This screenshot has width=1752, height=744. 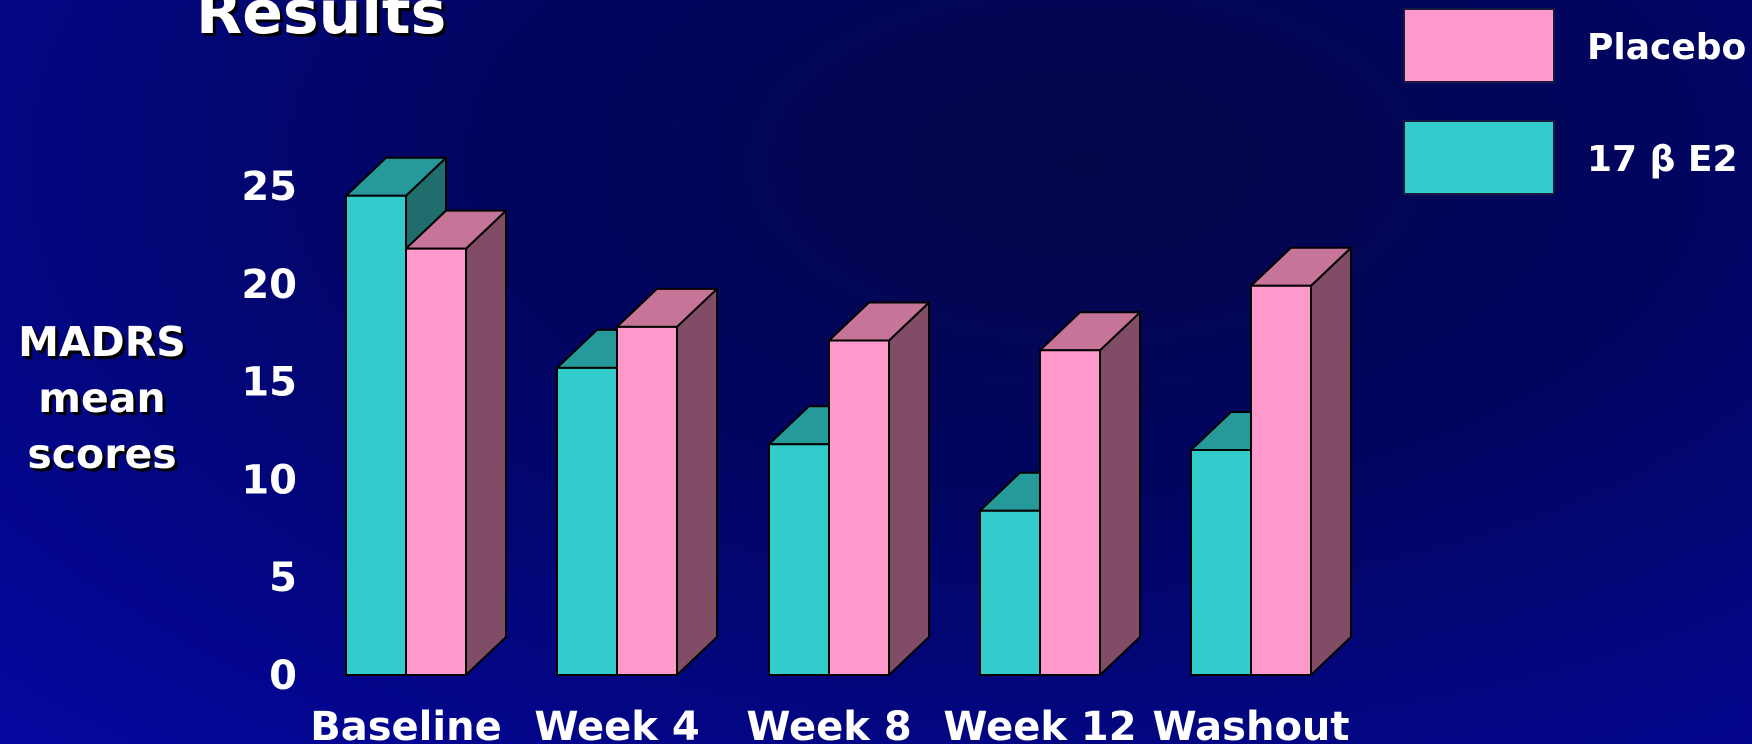 What do you see at coordinates (269, 285) in the screenshot?
I see `y-tick-label: 20` at bounding box center [269, 285].